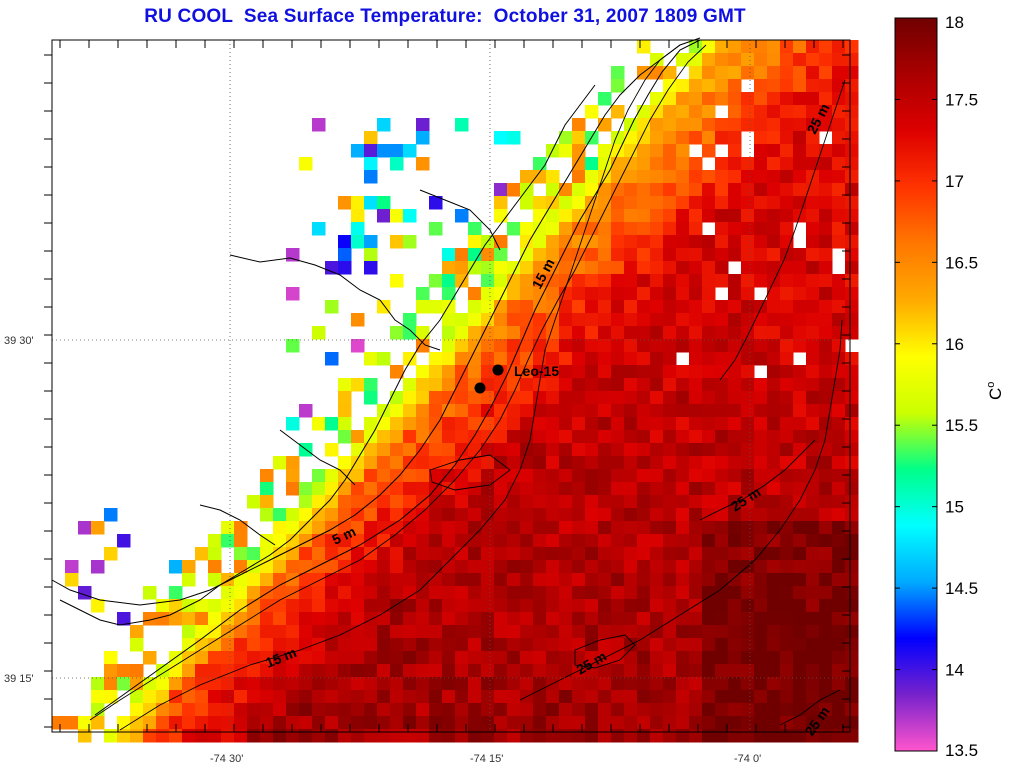 The image size is (1015, 768). Describe the element at coordinates (954, 670) in the screenshot. I see `colorbar-tick-label: 14` at that location.